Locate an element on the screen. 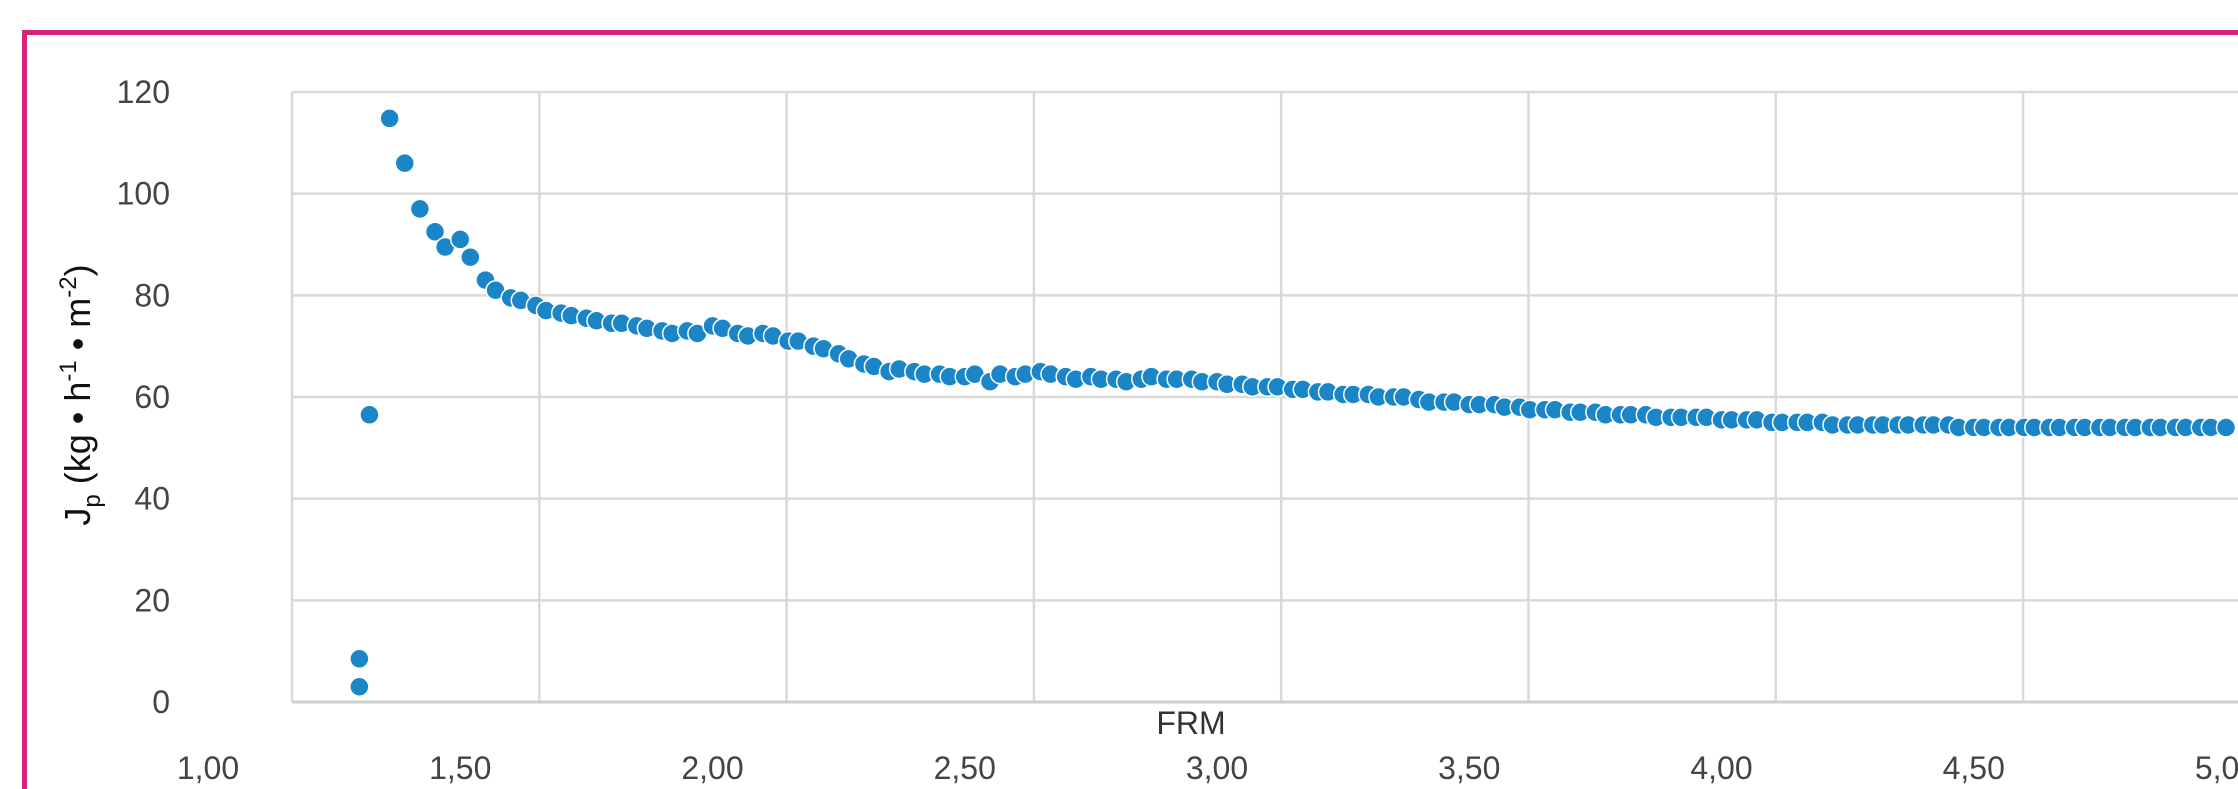  y-tick-label: 20 is located at coordinates (152, 600).